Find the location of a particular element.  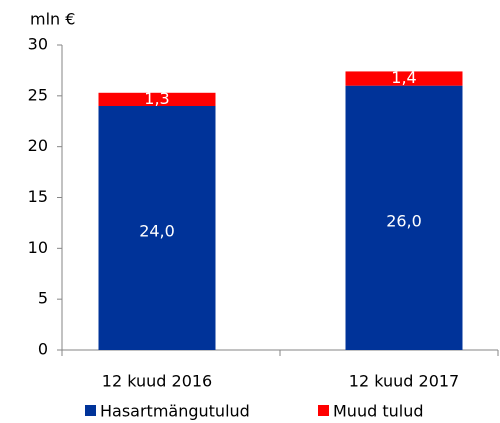

x-tick-label: 12 kuud 2016 is located at coordinates (157, 381).